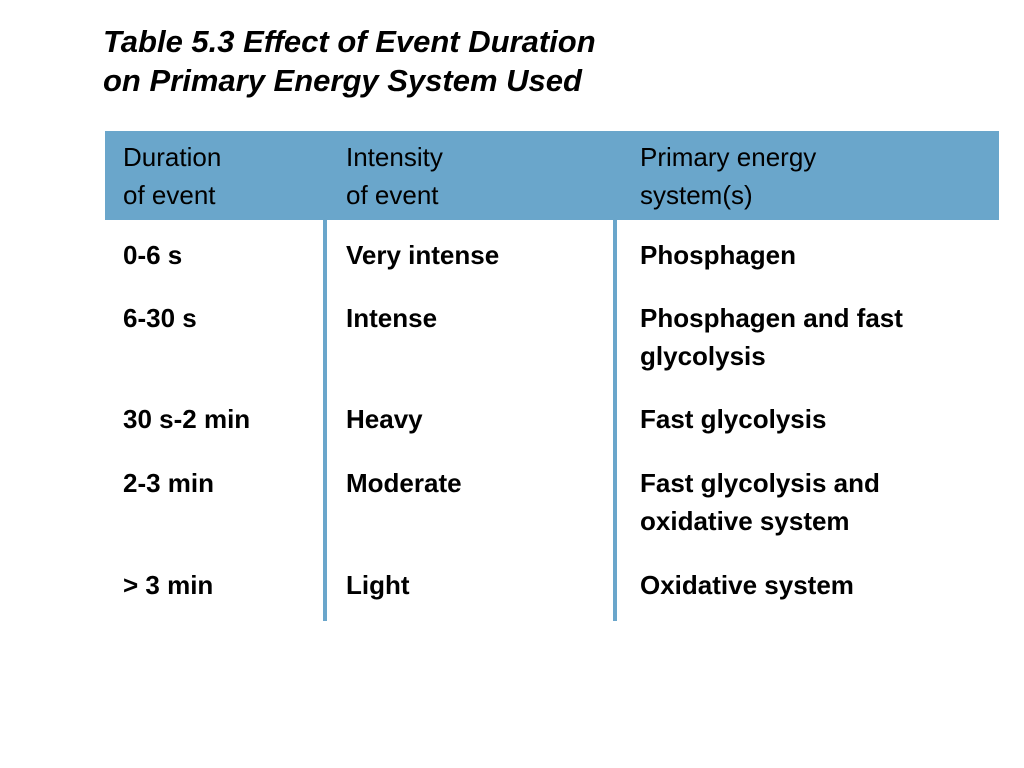  I want to click on table-header-band, so click(552, 175).